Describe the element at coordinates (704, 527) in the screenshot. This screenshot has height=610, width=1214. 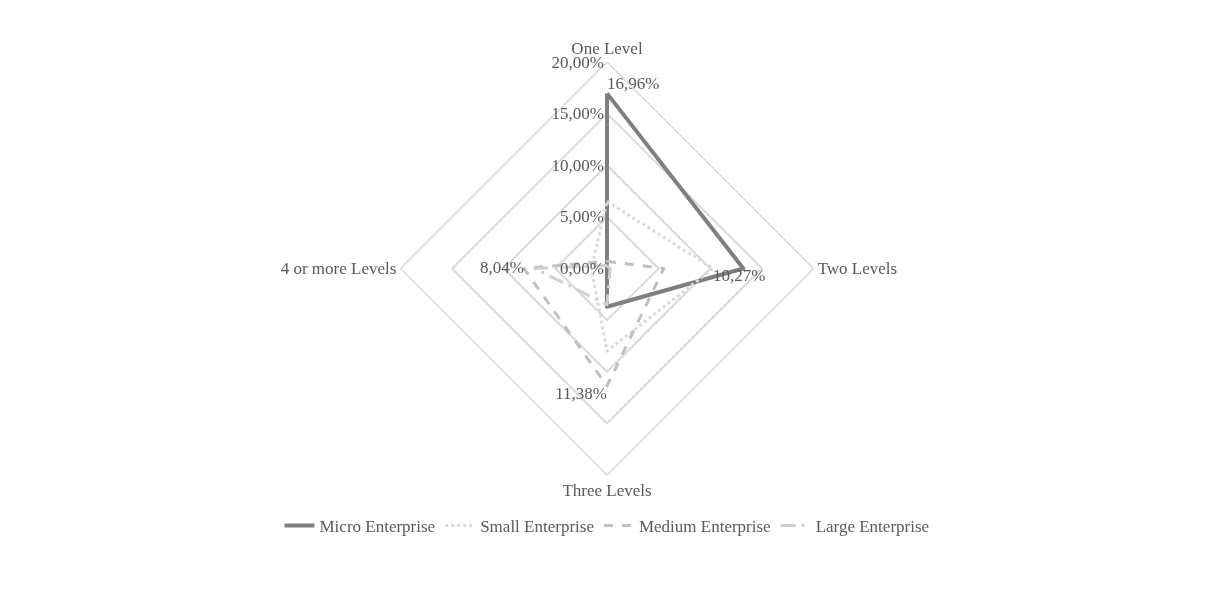
I see `legend-label: Medium Enterprise` at that location.